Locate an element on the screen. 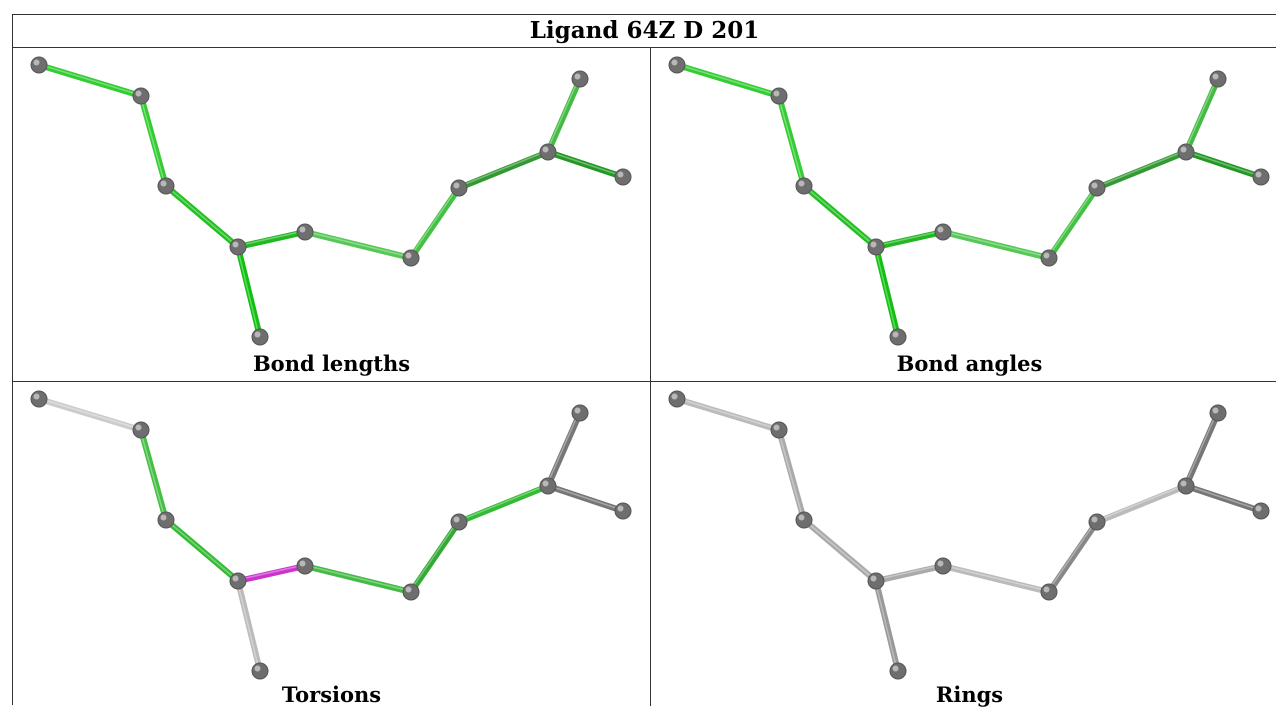 The image size is (1276, 715). horizontal-divider is located at coordinates (644, 381).